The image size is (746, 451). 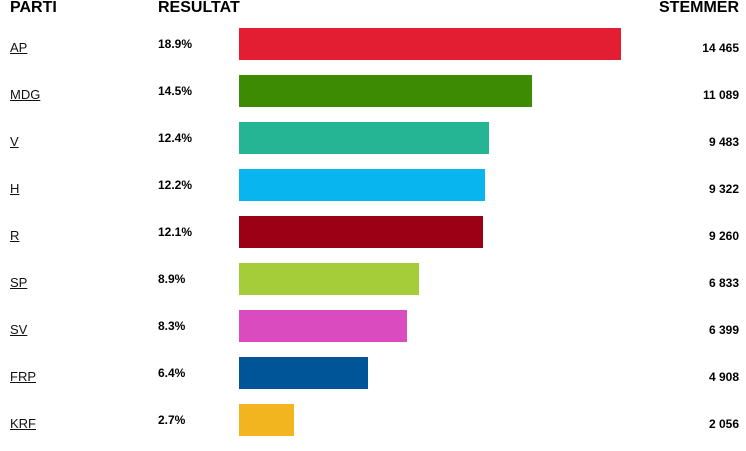 I want to click on table-row: R 12.1% 9 260, so click(x=373, y=239).